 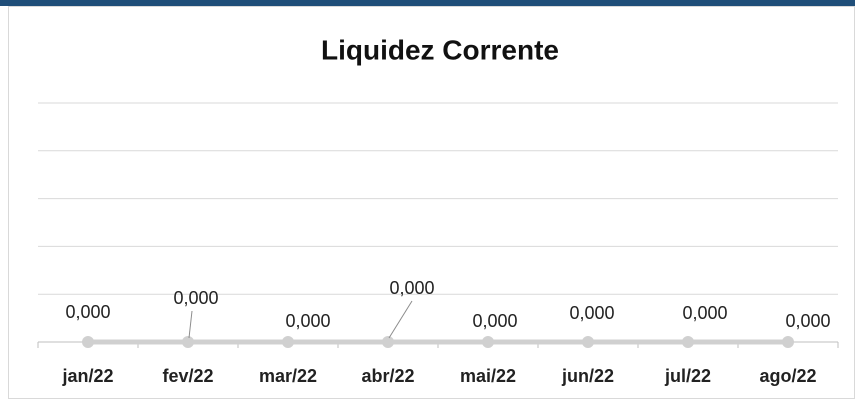 I want to click on x-tick-label: ago/22, so click(x=787, y=376).